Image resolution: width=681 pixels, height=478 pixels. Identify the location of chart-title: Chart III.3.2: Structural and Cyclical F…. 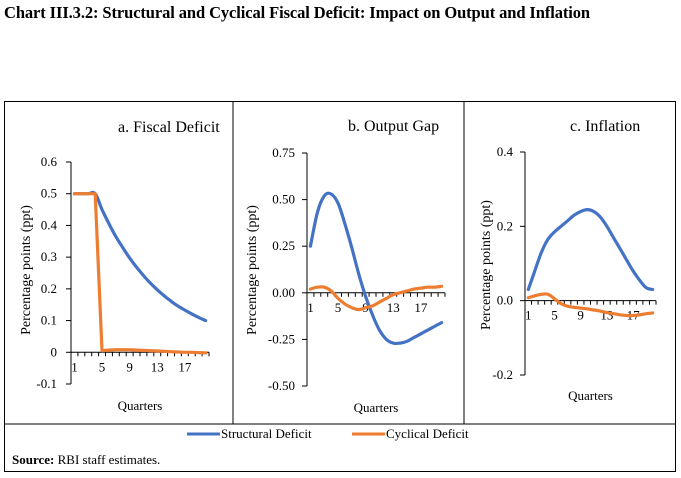
(297, 12).